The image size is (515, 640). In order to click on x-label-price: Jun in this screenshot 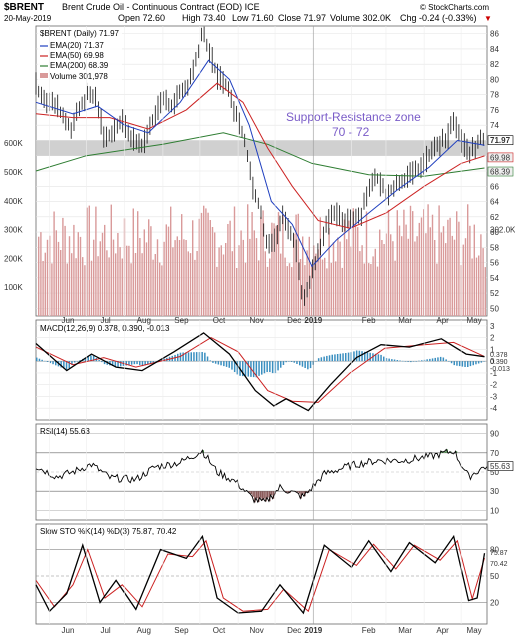, I will do `click(68, 320)`.